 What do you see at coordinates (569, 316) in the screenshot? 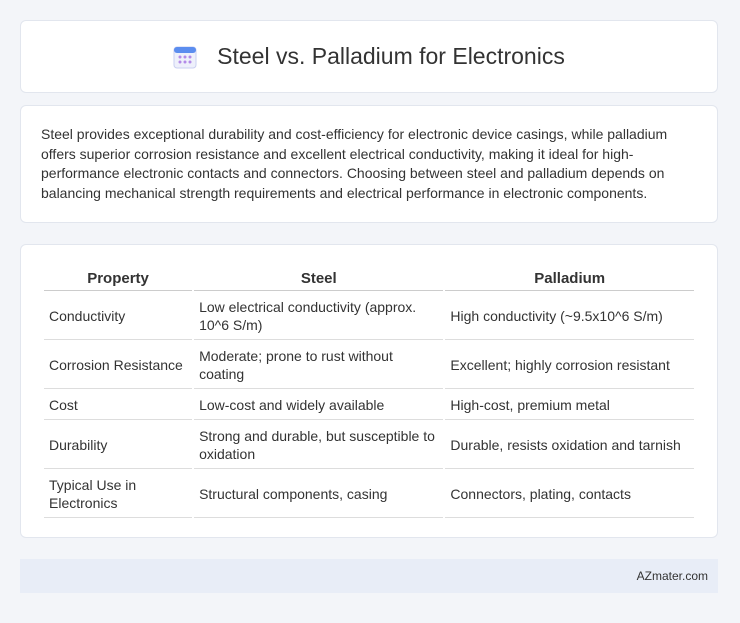
I see `cell: High conductivity (~9.5x10^6 S/m)` at bounding box center [569, 316].